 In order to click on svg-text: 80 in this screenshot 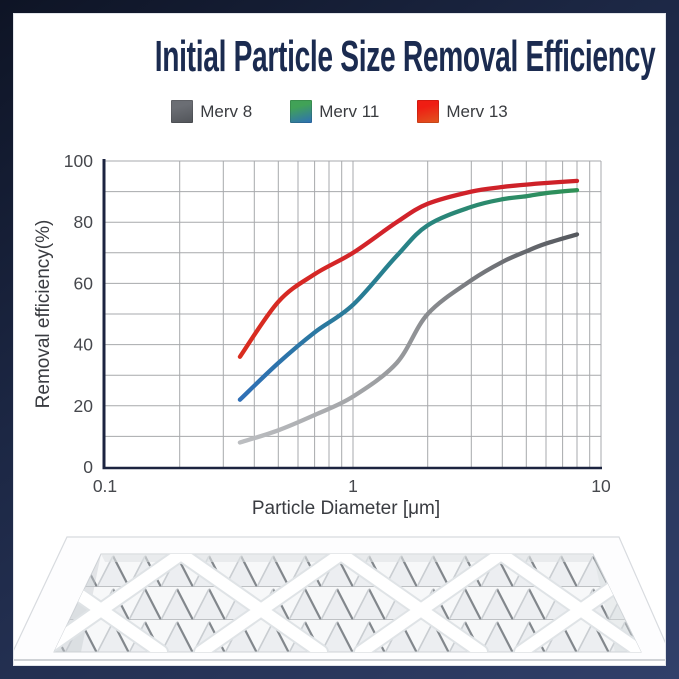, I will do `click(84, 222)`.